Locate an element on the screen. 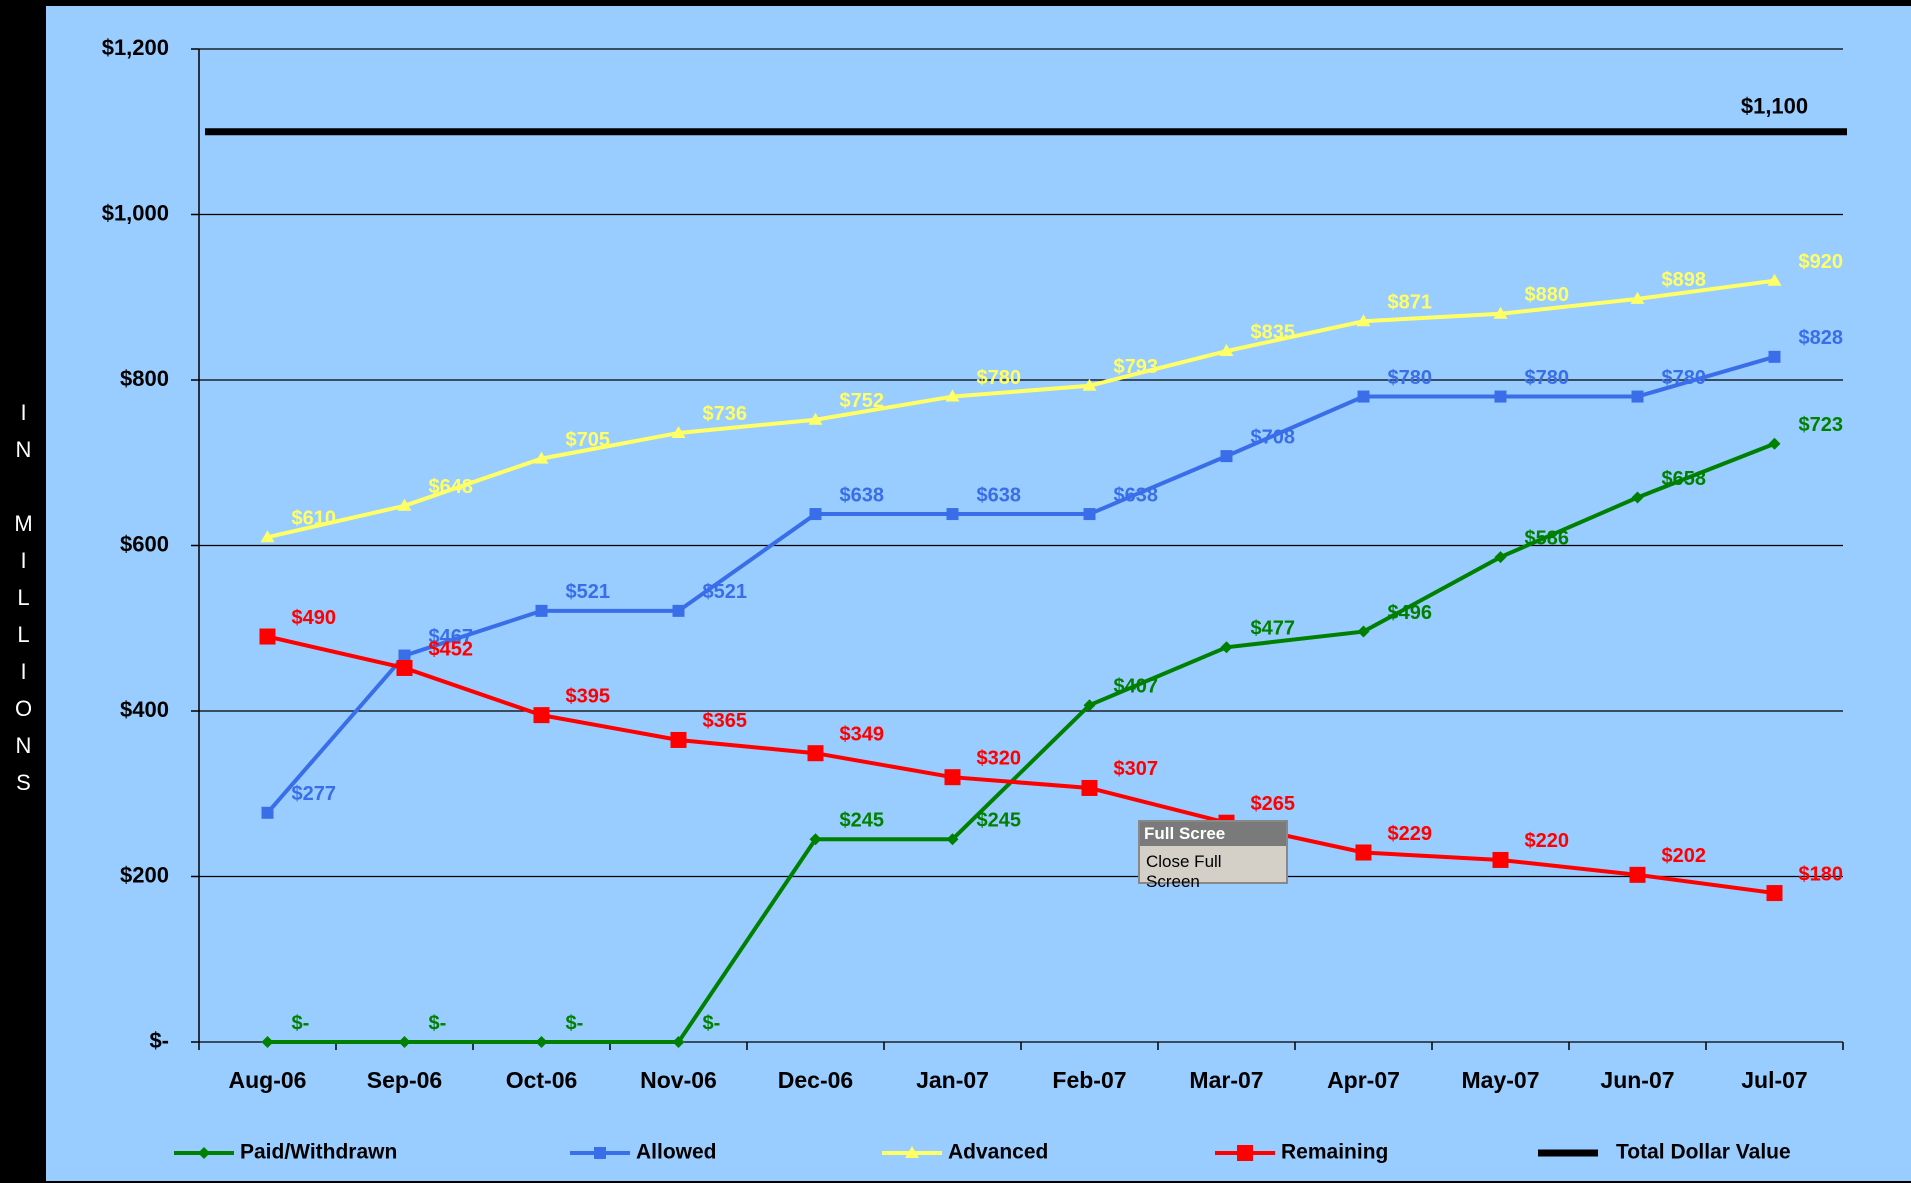 This screenshot has width=1911, height=1183. x-tick-label: Sep-06 is located at coordinates (404, 1080).